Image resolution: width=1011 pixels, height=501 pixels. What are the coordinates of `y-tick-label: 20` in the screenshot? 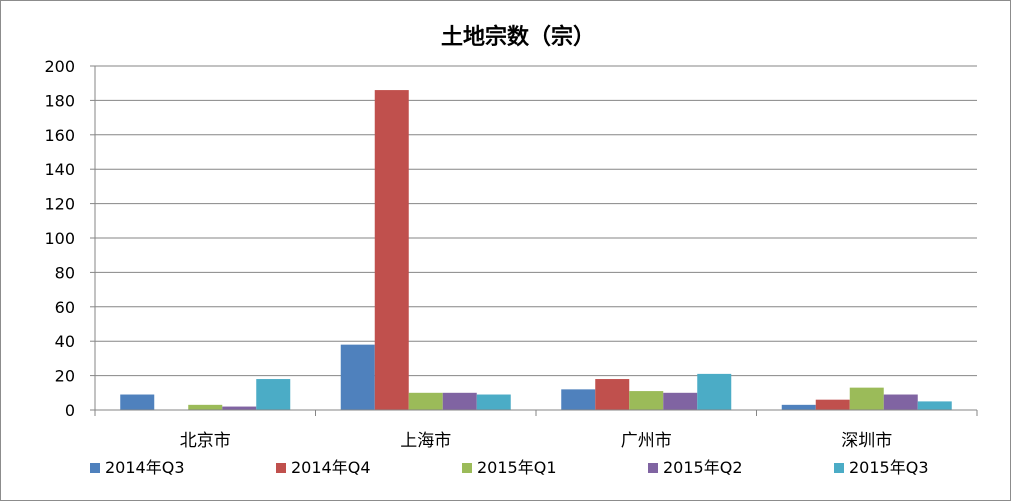 It's located at (65, 376).